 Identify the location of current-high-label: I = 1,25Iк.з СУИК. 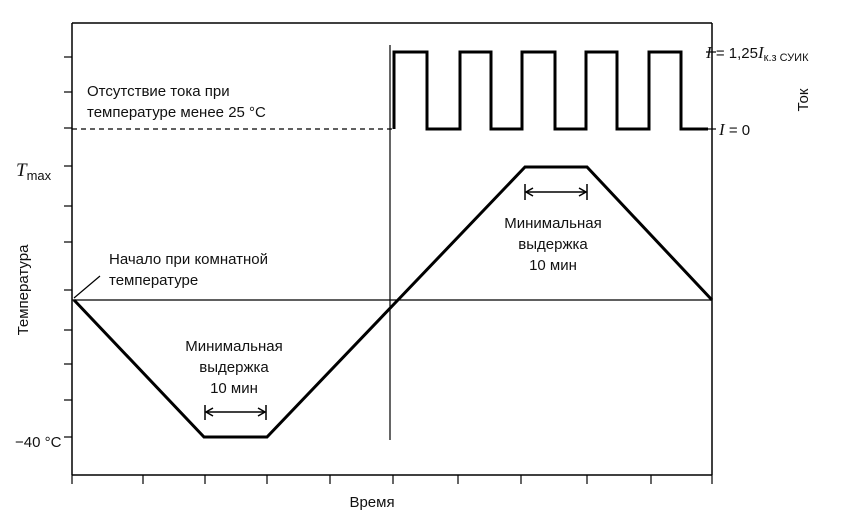
(757, 53).